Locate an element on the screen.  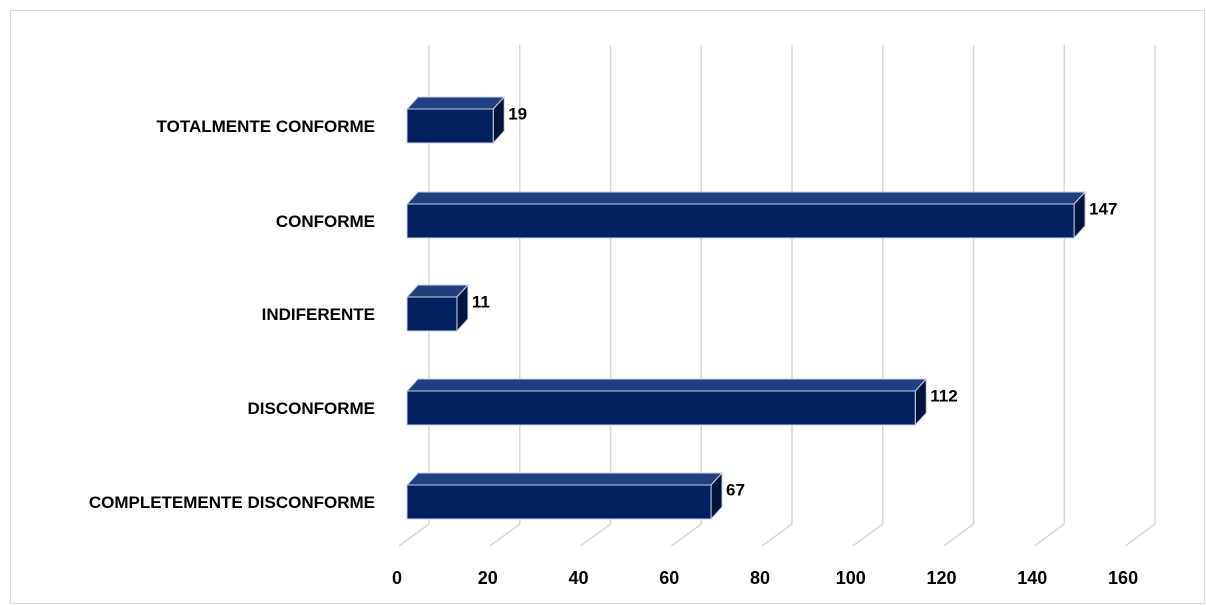
x-tick-label: 80 is located at coordinates (760, 578).